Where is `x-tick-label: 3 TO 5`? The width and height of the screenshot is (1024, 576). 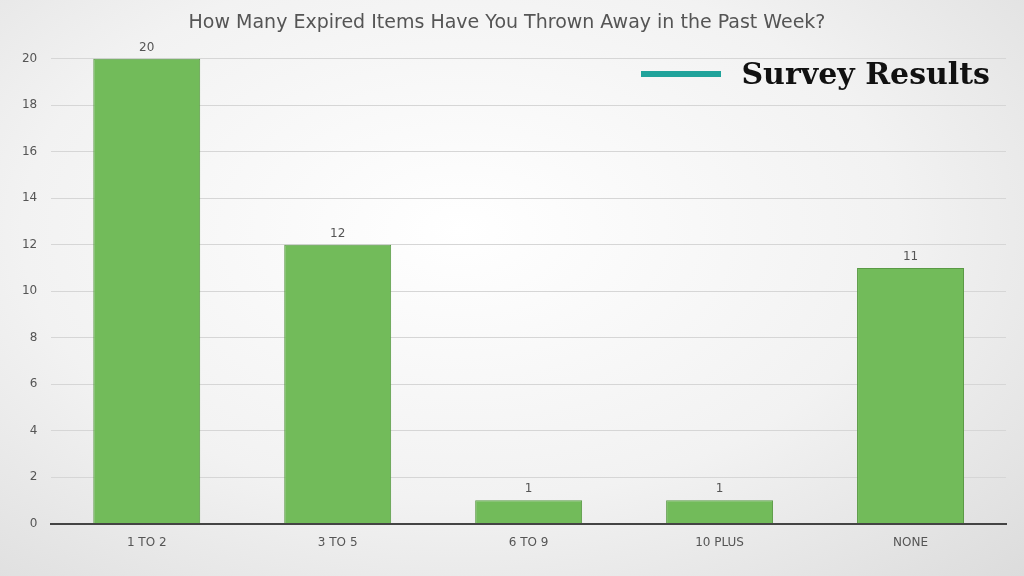 x-tick-label: 3 TO 5 is located at coordinates (337, 541).